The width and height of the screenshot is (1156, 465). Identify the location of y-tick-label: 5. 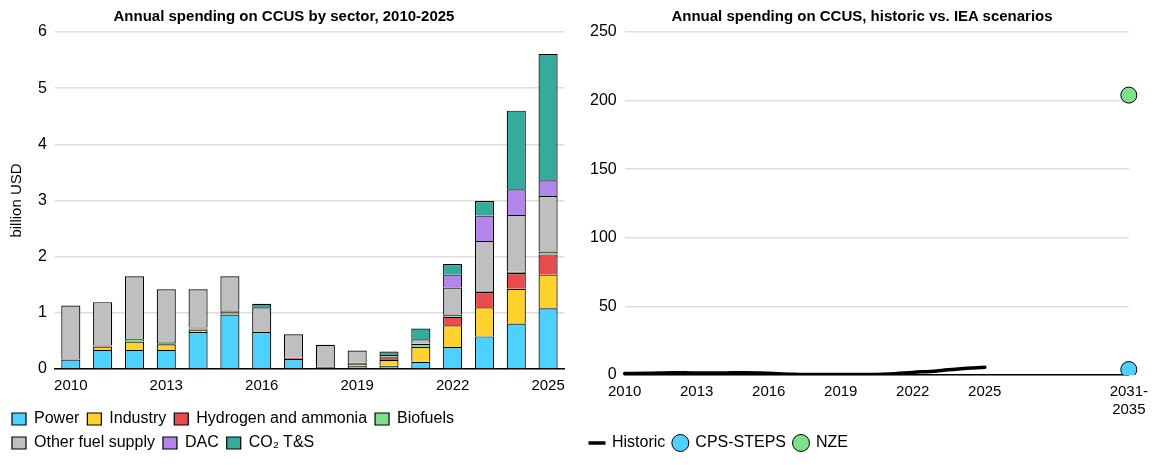
(42, 87).